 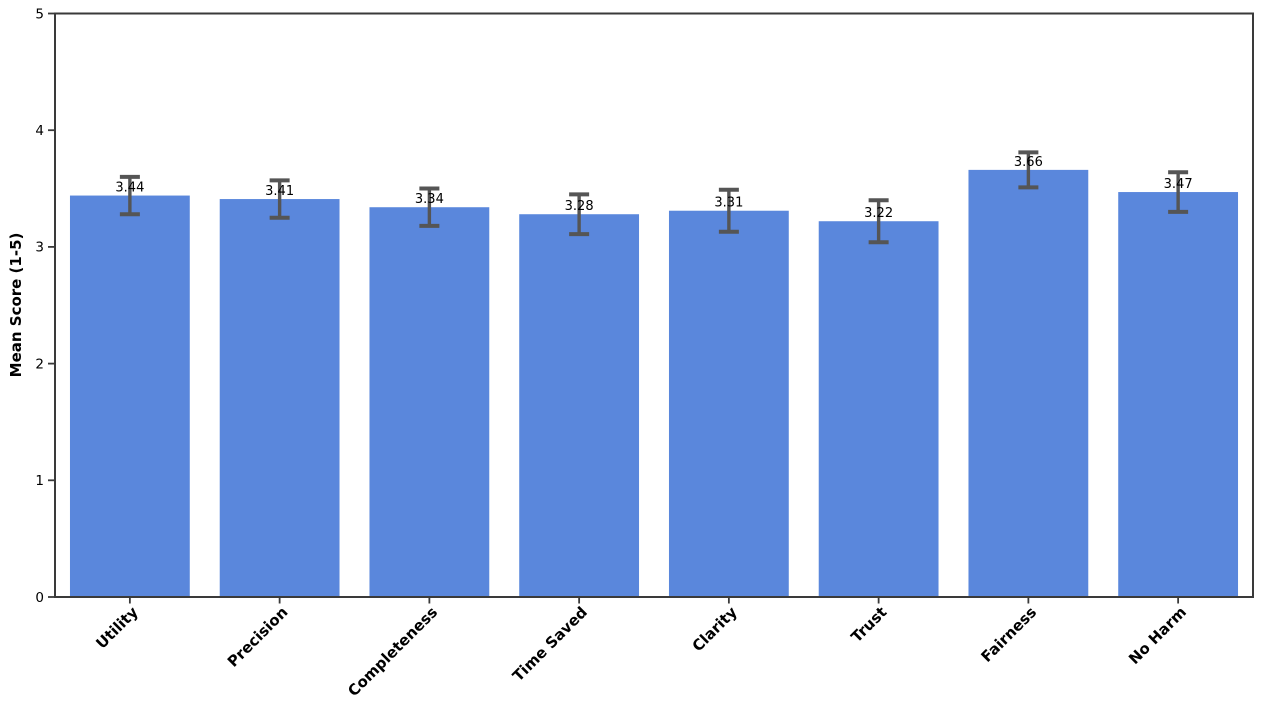 I want to click on bar-value-label: 3.31, so click(x=728, y=203).